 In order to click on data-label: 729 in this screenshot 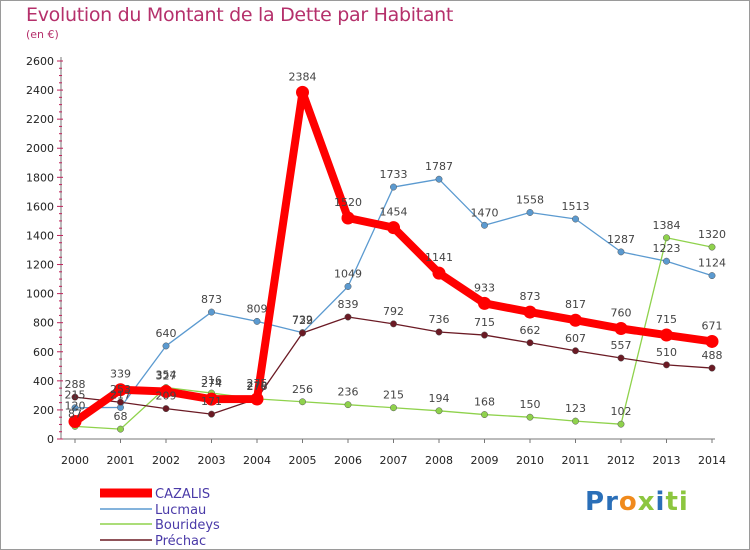, I will do `click(302, 320)`.